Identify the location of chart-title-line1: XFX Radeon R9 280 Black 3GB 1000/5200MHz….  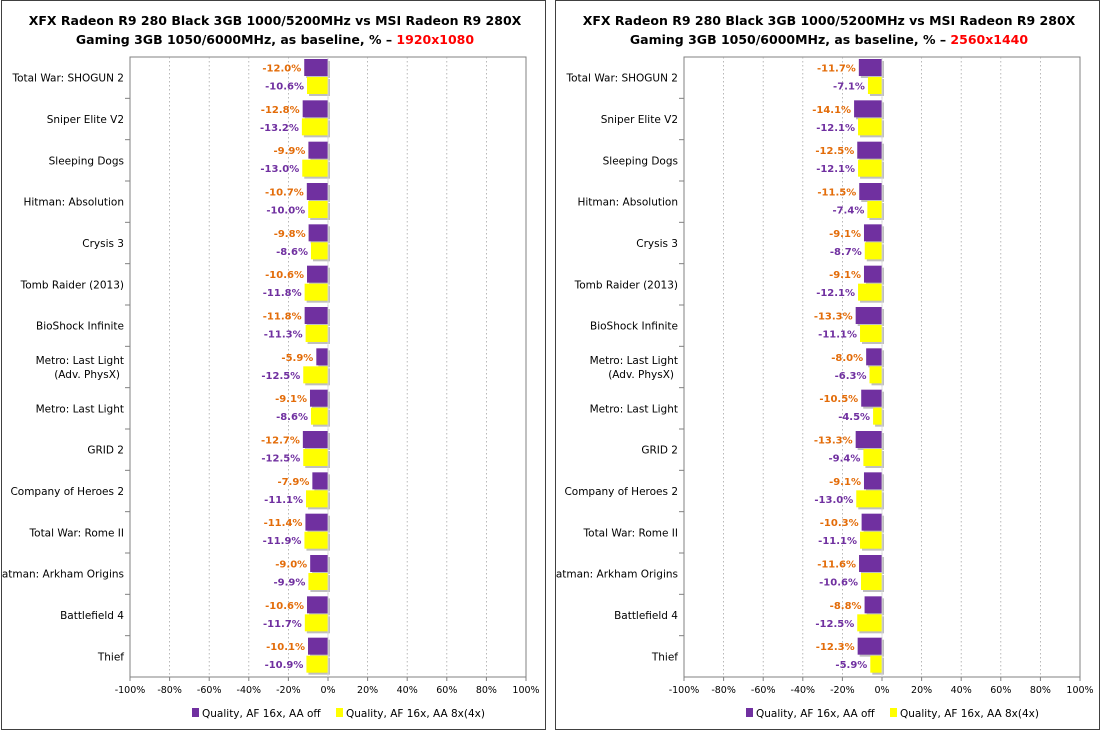
(275, 20).